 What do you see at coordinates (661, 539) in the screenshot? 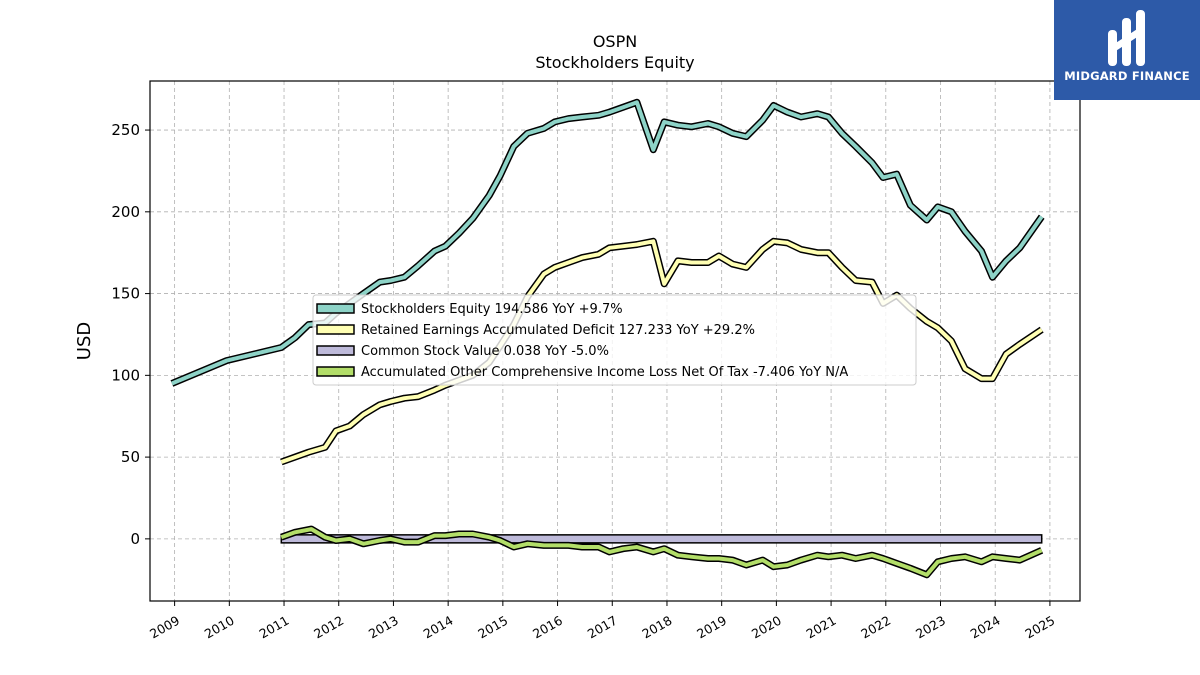
I see `series-common-stock-band` at bounding box center [661, 539].